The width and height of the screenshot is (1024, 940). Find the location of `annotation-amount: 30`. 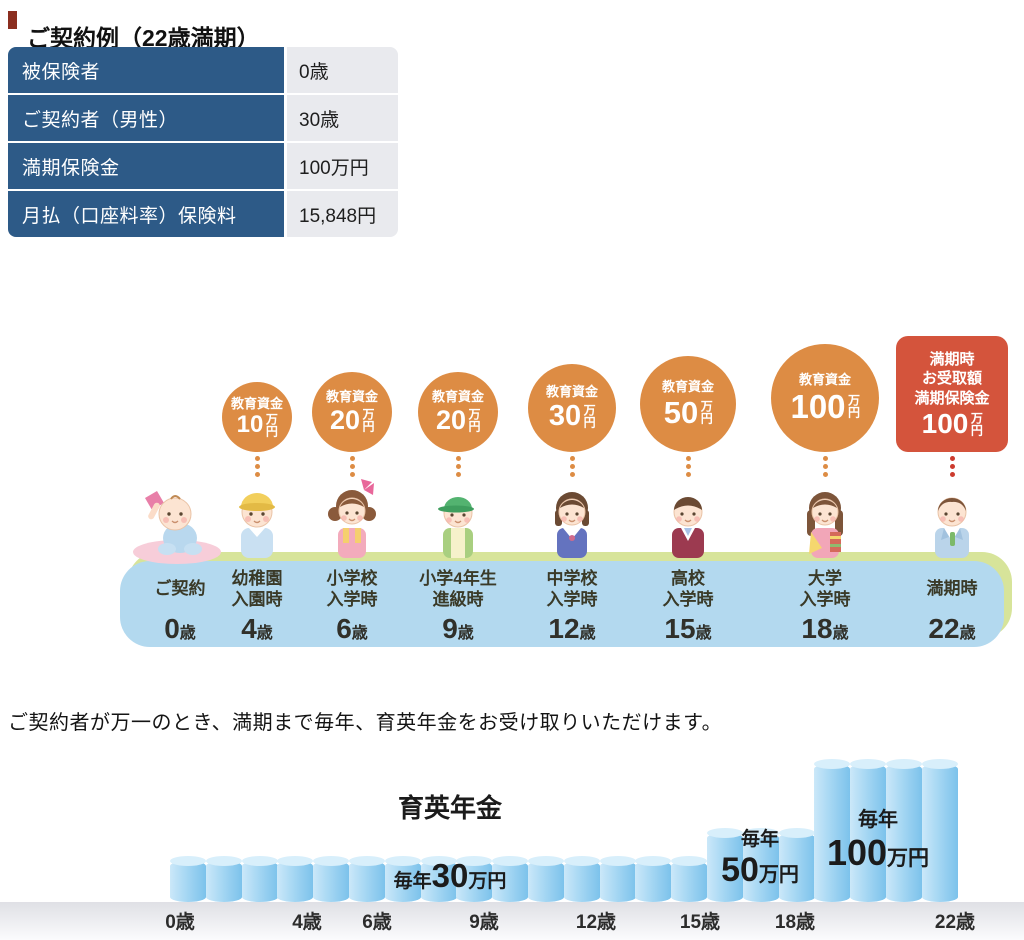

annotation-amount: 30 is located at coordinates (450, 875).